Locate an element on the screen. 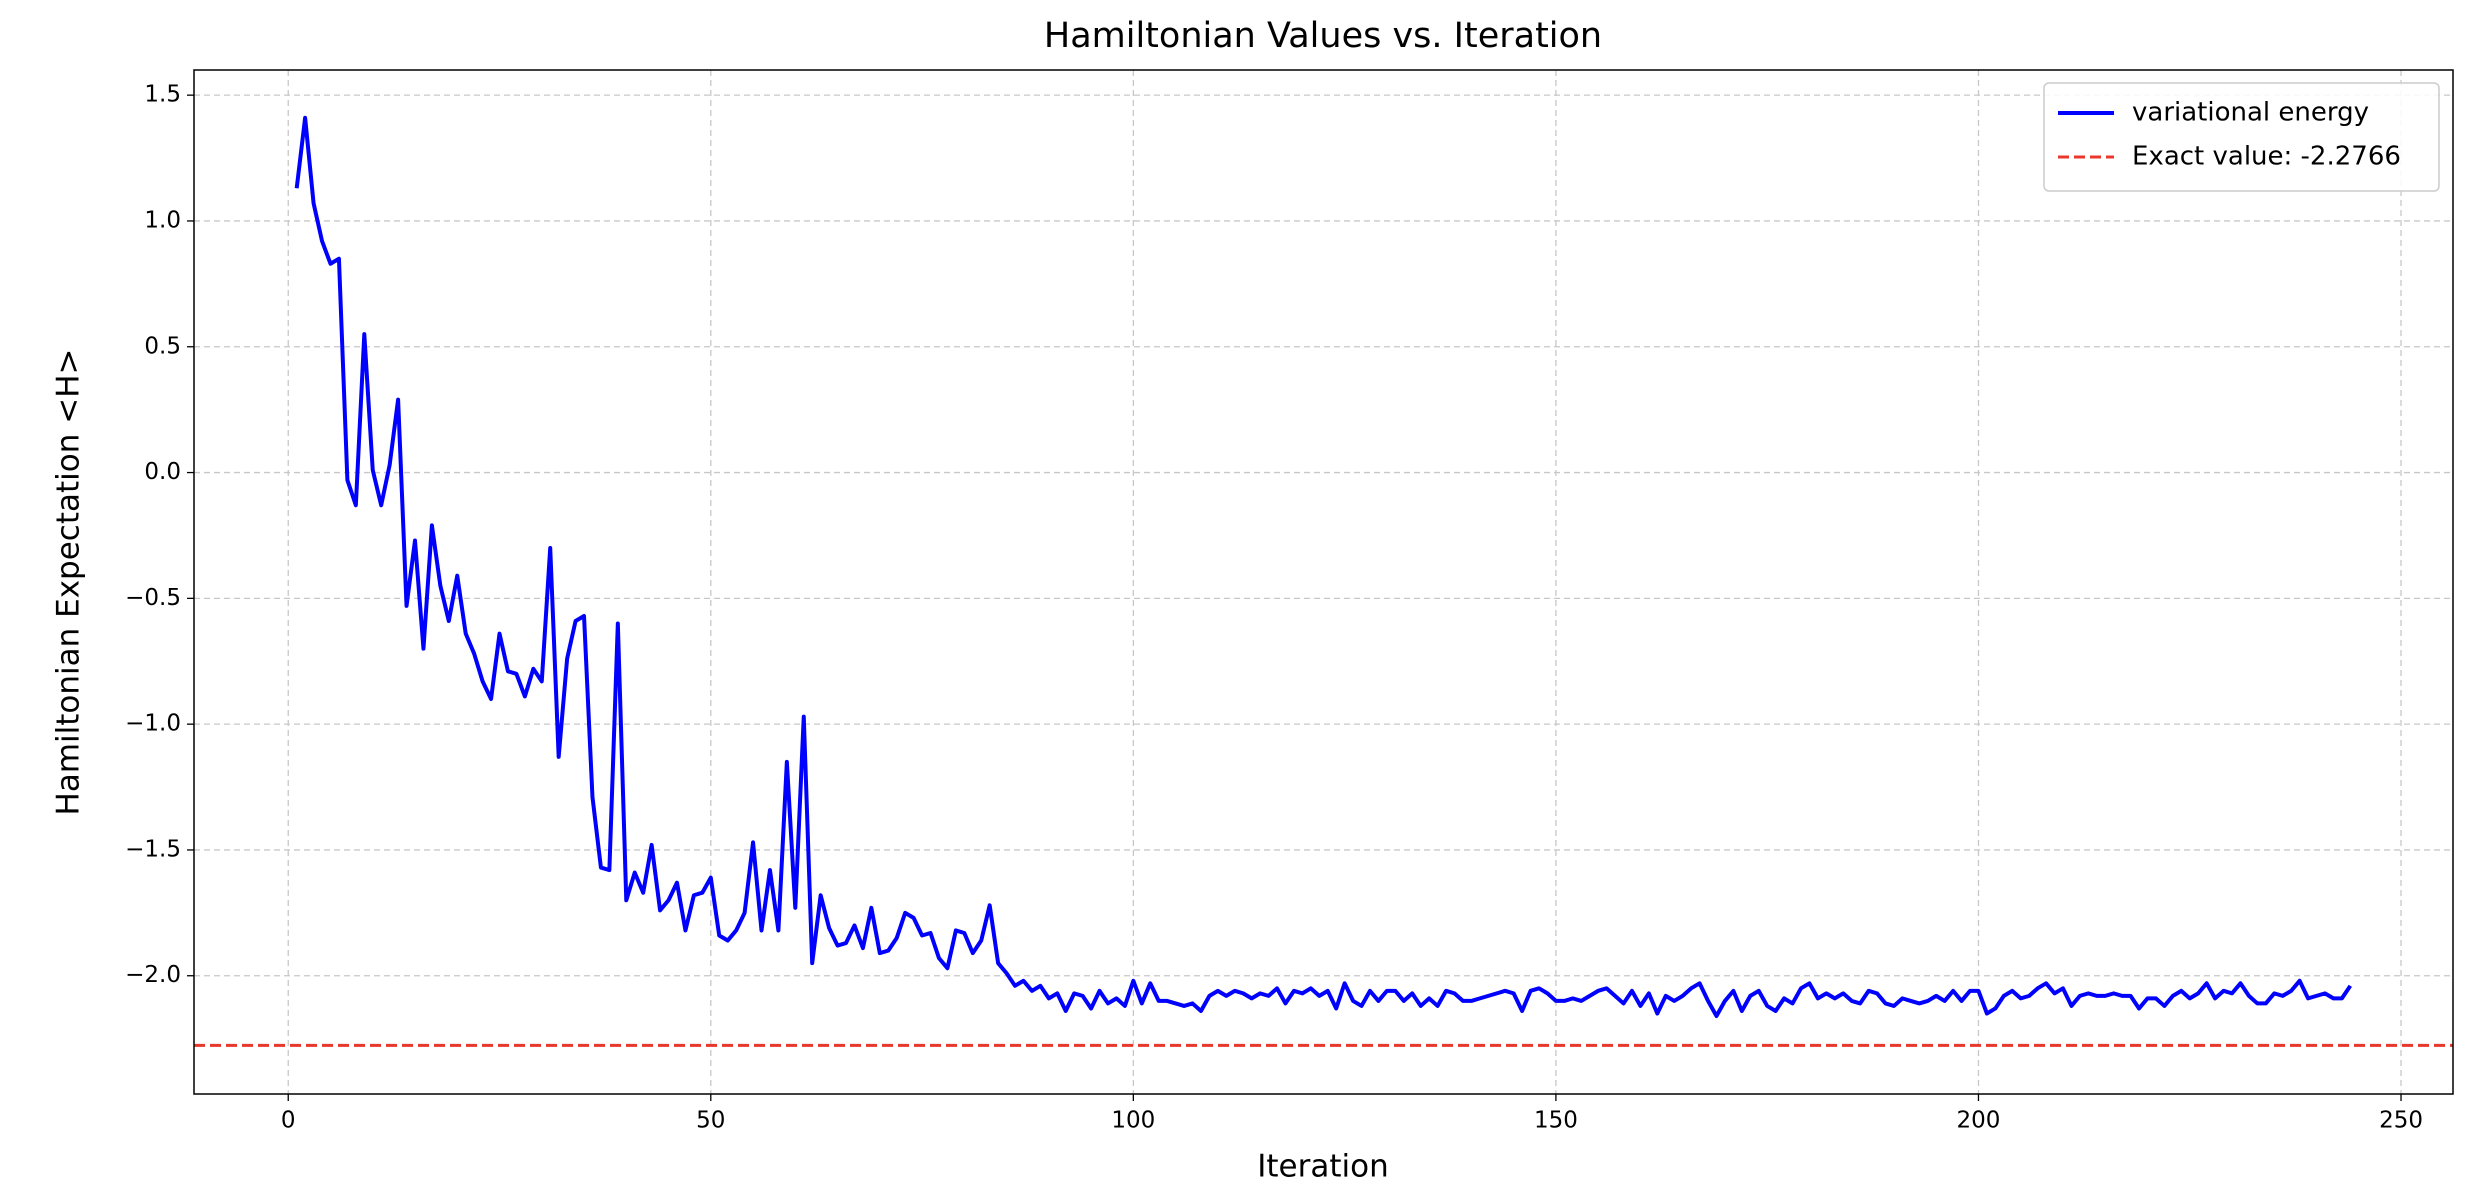 The height and width of the screenshot is (1202, 2480). y-axis-label: Hamiltonian Expectation <H> is located at coordinates (69, 582).